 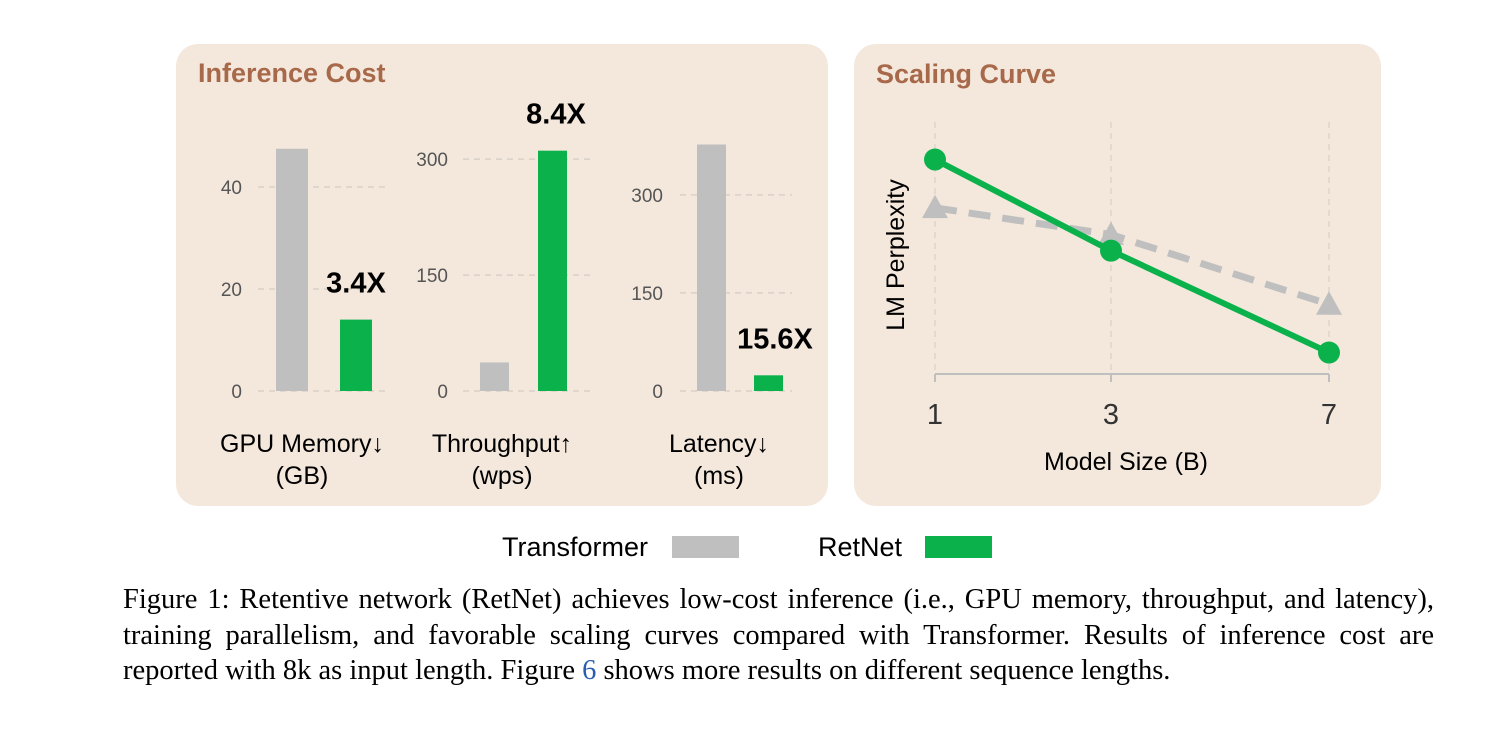 I want to click on category-unit-label: (wps), so click(x=501, y=476).